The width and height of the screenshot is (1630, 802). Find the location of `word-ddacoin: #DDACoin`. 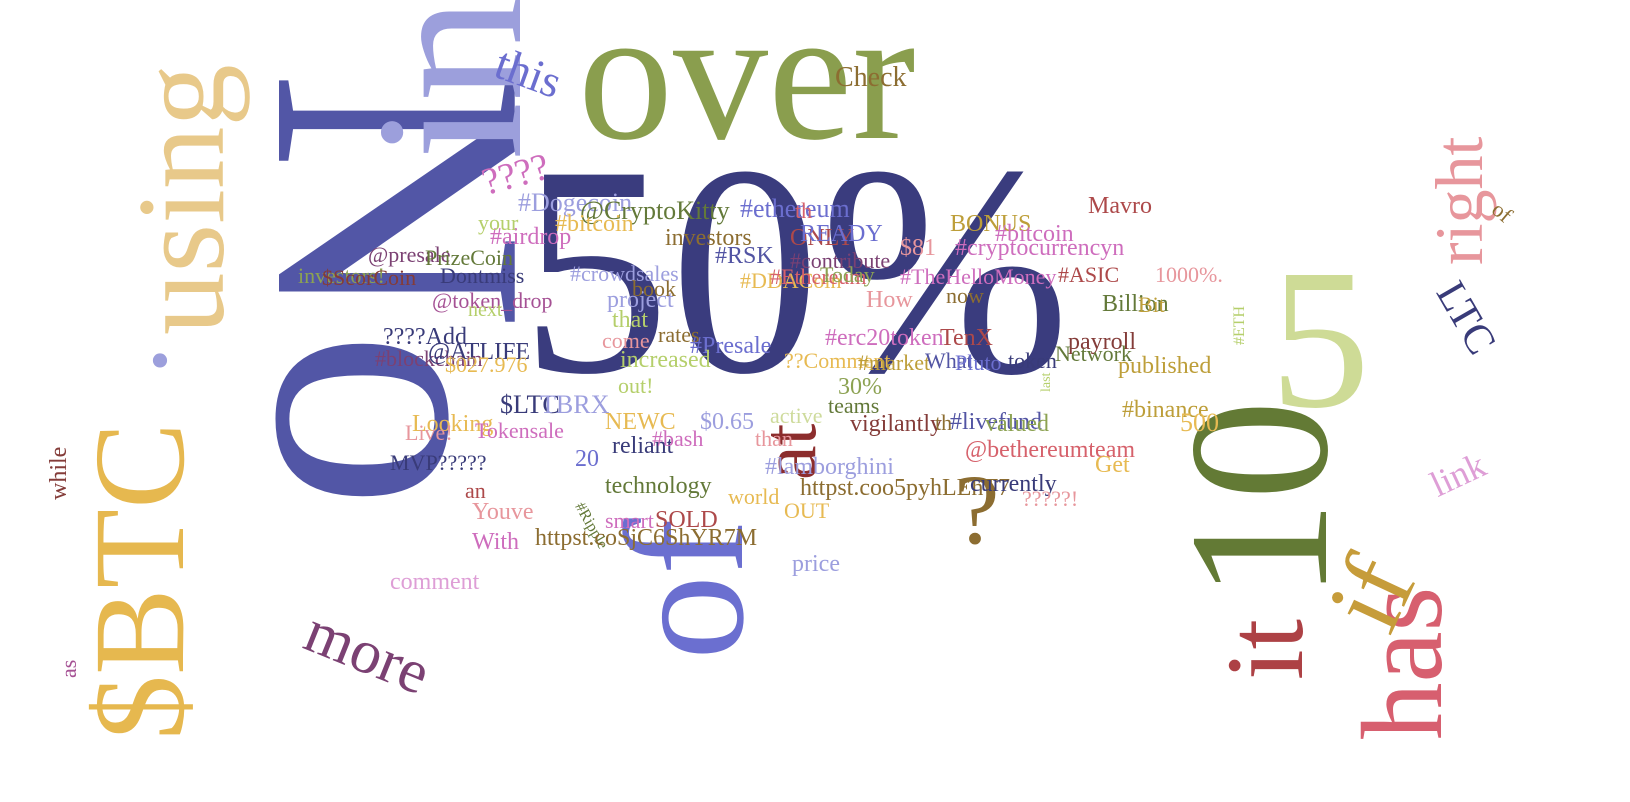

word-ddacoin: #DDACoin is located at coordinates (791, 280).